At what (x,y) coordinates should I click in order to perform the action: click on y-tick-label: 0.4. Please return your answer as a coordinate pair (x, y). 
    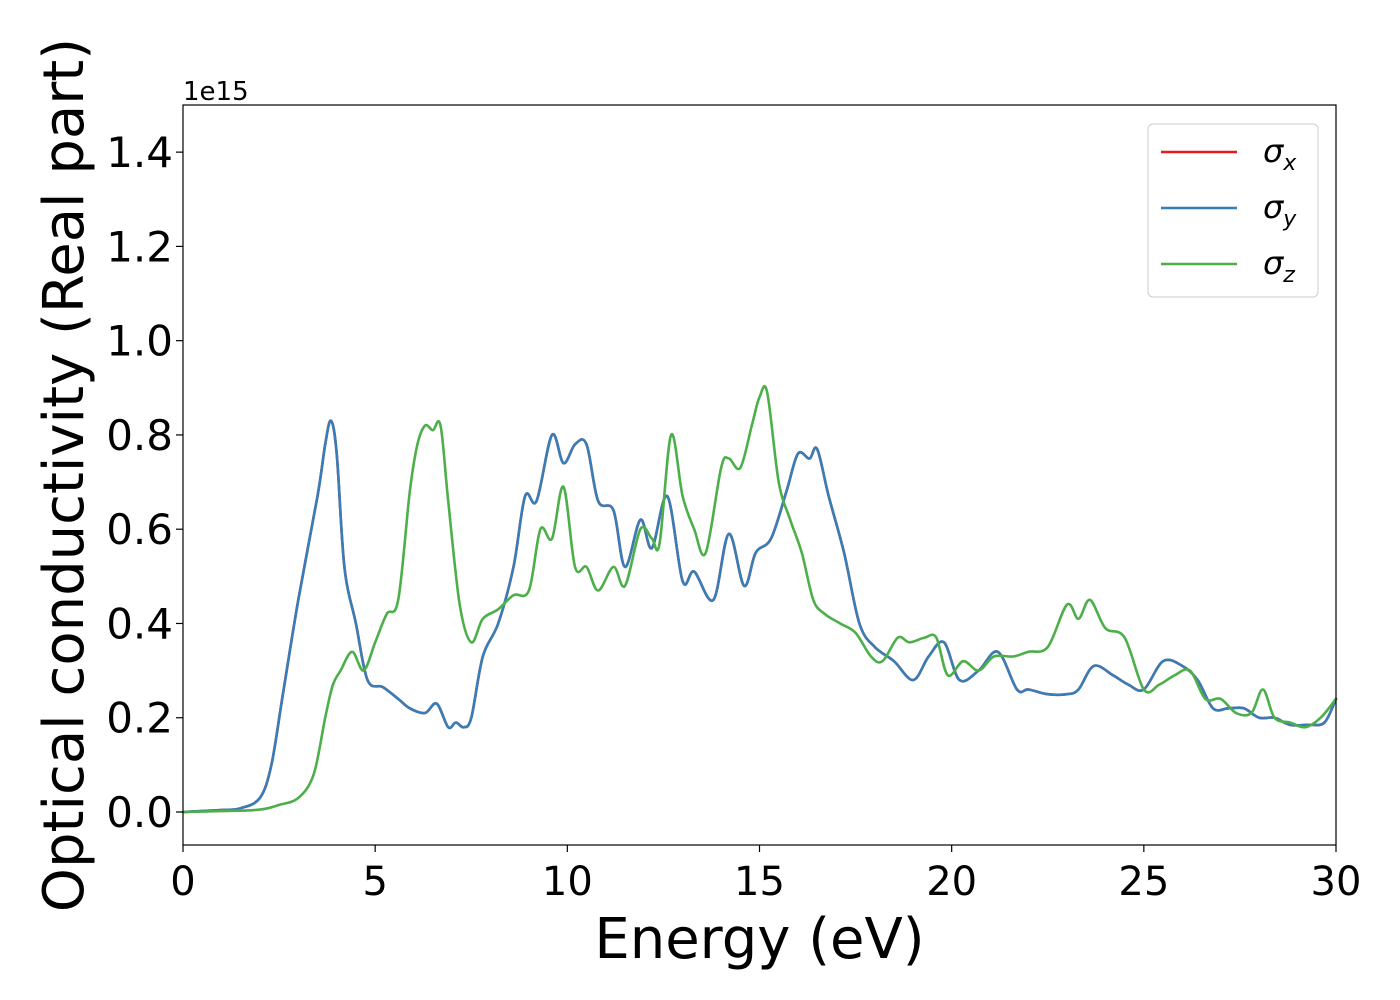
    Looking at the image, I should click on (139, 623).